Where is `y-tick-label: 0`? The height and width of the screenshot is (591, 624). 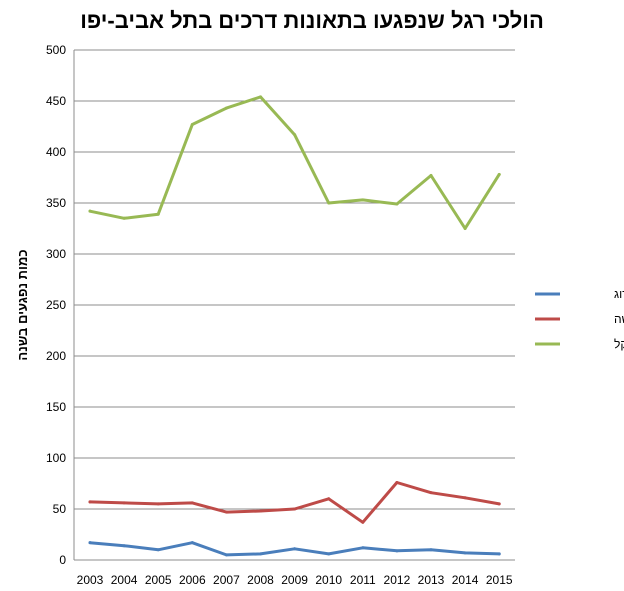 y-tick-label: 0 is located at coordinates (62, 560).